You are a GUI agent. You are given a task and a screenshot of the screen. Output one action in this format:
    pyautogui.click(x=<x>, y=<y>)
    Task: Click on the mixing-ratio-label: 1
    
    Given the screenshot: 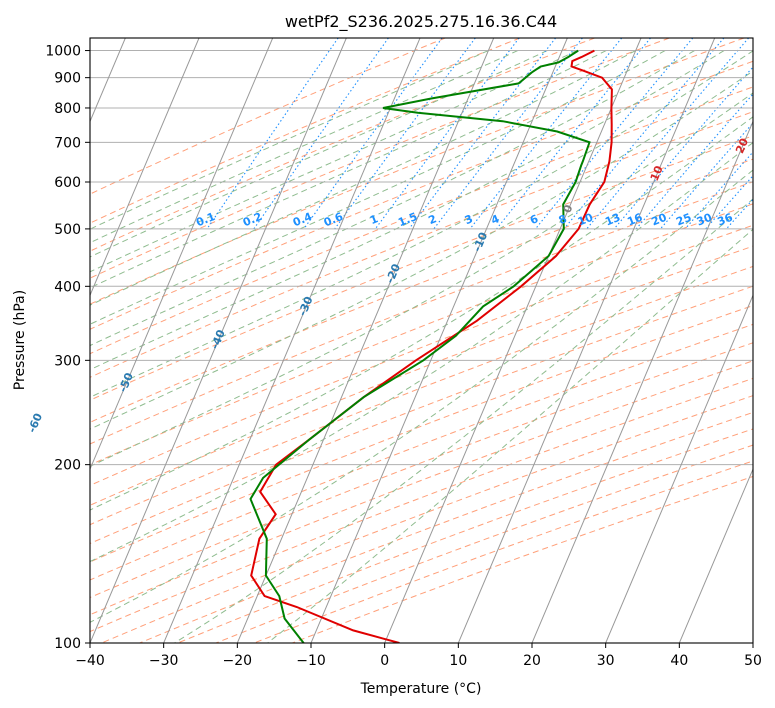 What is the action you would take?
    pyautogui.click(x=374, y=219)
    